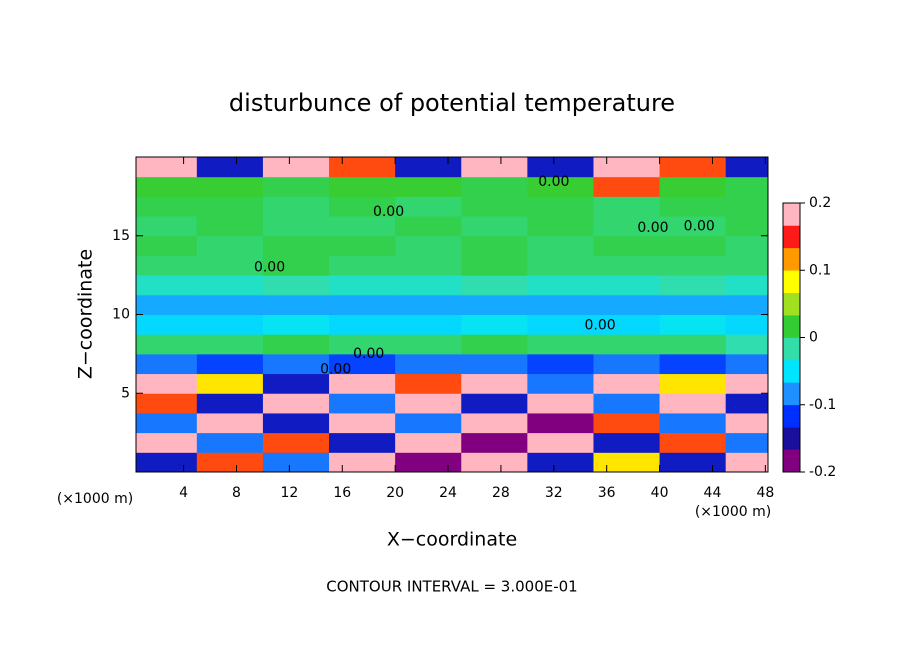  I want to click on x-tick-label: 48, so click(765, 493).